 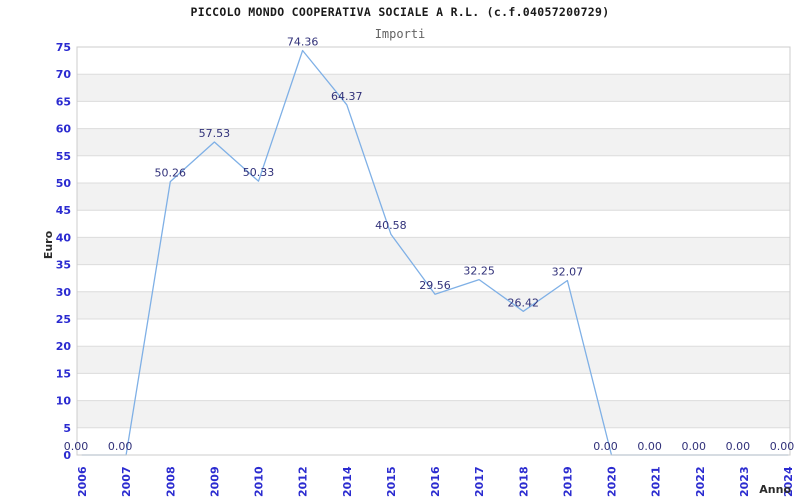 I want to click on y-tick-label: 15, so click(x=63, y=373).